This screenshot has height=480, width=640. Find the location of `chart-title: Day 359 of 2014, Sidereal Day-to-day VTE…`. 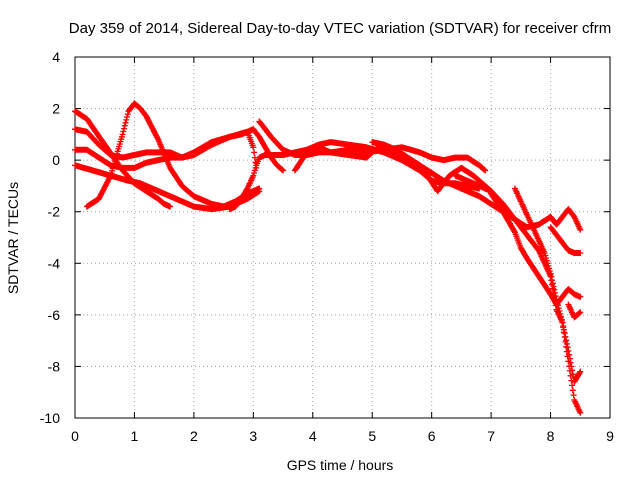

chart-title: Day 359 of 2014, Sidereal Day-to-day VTE… is located at coordinates (340, 28).